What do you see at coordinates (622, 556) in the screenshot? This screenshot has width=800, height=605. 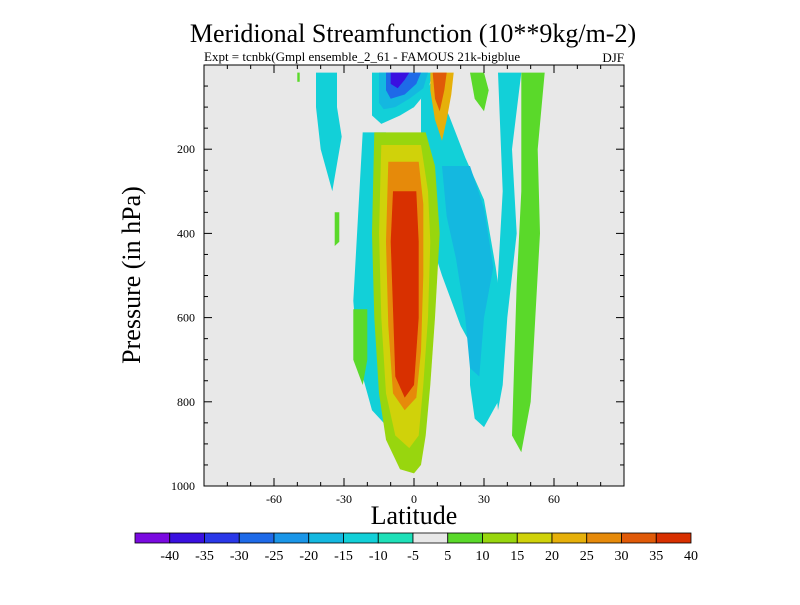 I see `colorbar-label: 30` at bounding box center [622, 556].